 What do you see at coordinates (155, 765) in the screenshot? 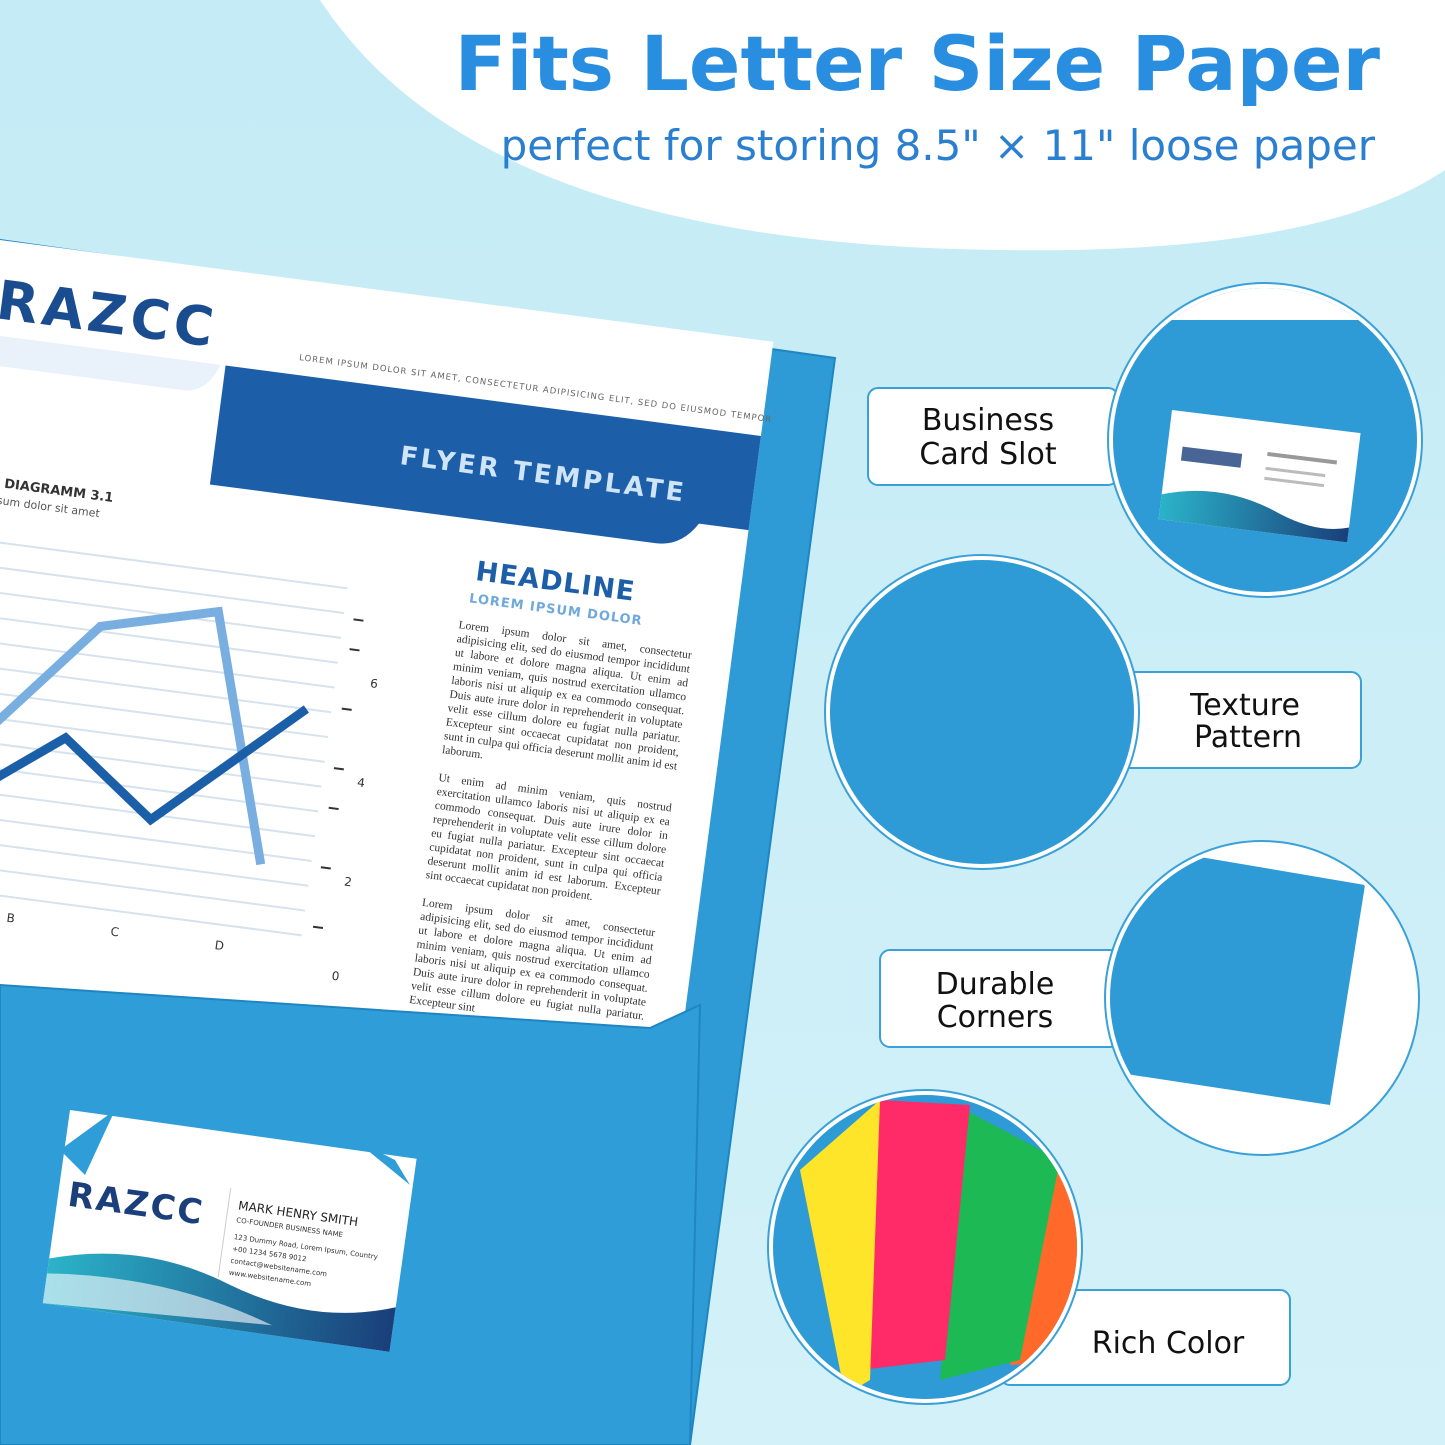
I see `diagram-line-dark` at bounding box center [155, 765].